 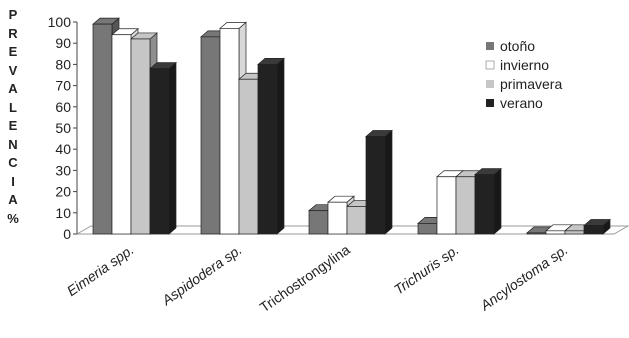 What do you see at coordinates (13, 117) in the screenshot?
I see `y-axis-label: P R E V A L E N C I A%` at bounding box center [13, 117].